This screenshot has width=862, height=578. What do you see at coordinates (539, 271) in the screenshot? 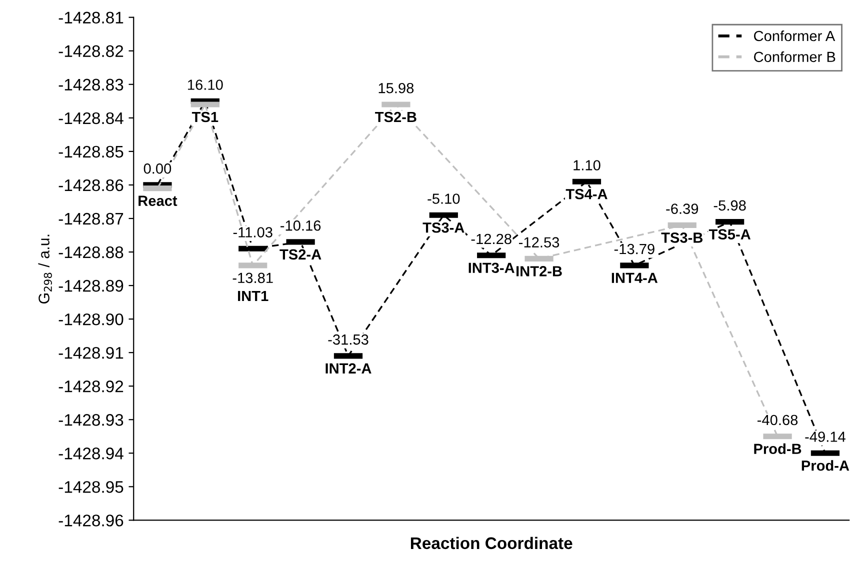
I see `x-tick-label: INT2-B` at bounding box center [539, 271].